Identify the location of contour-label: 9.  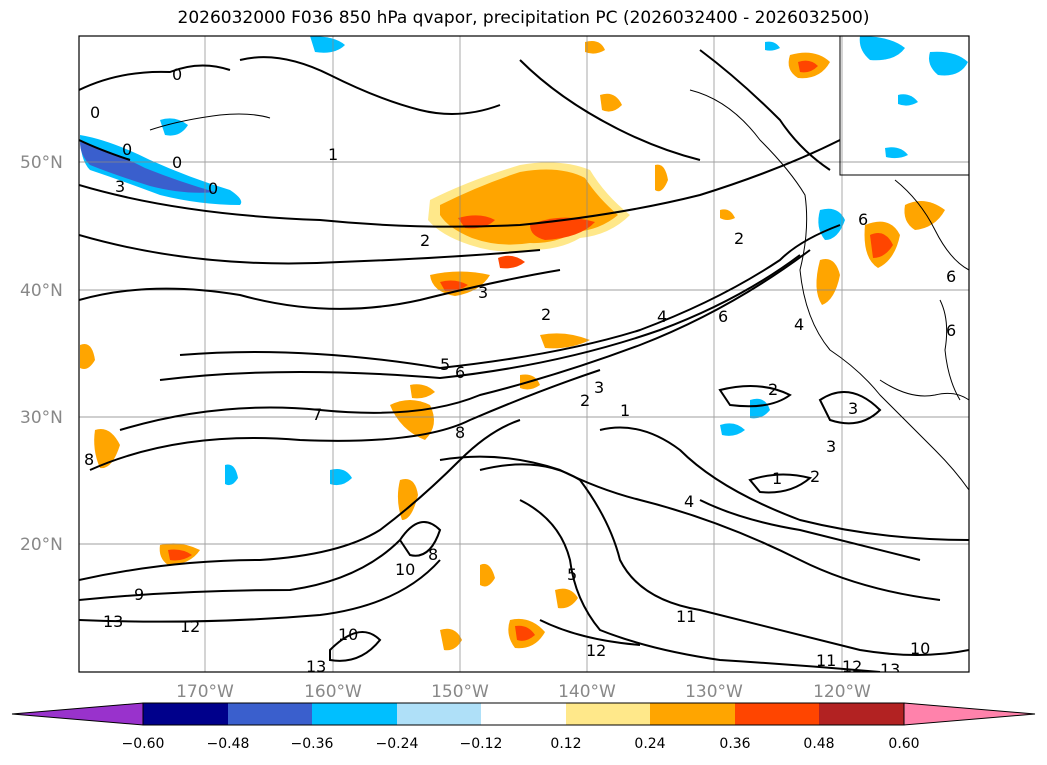
(139, 594).